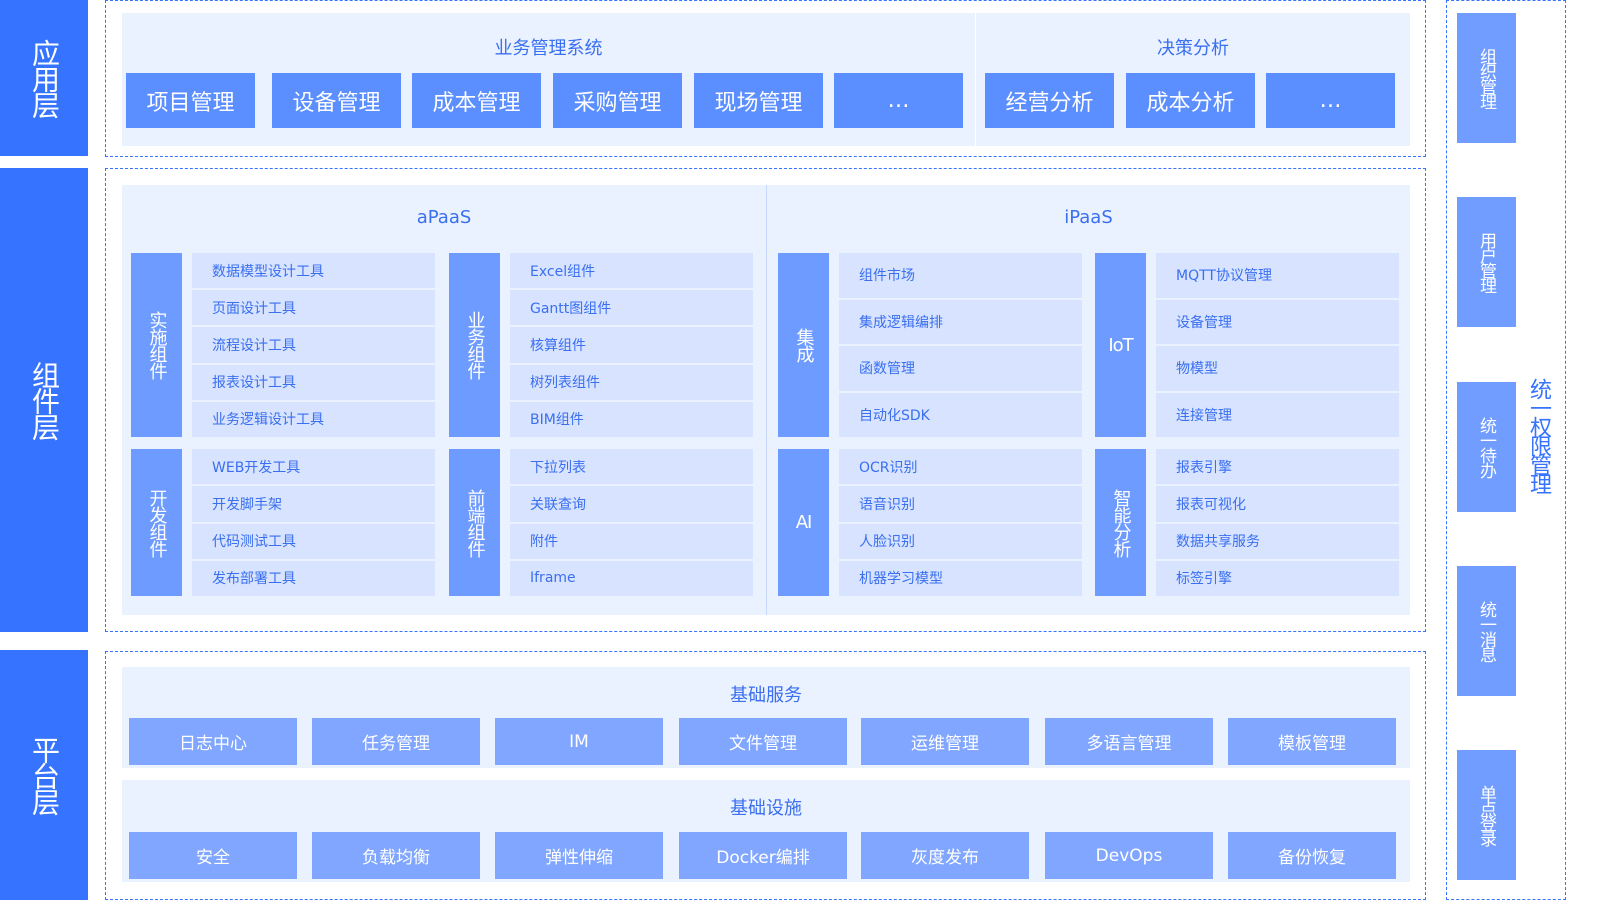 This screenshot has height=918, width=1599. What do you see at coordinates (579, 741) in the screenshot?
I see `service-button: IM` at bounding box center [579, 741].